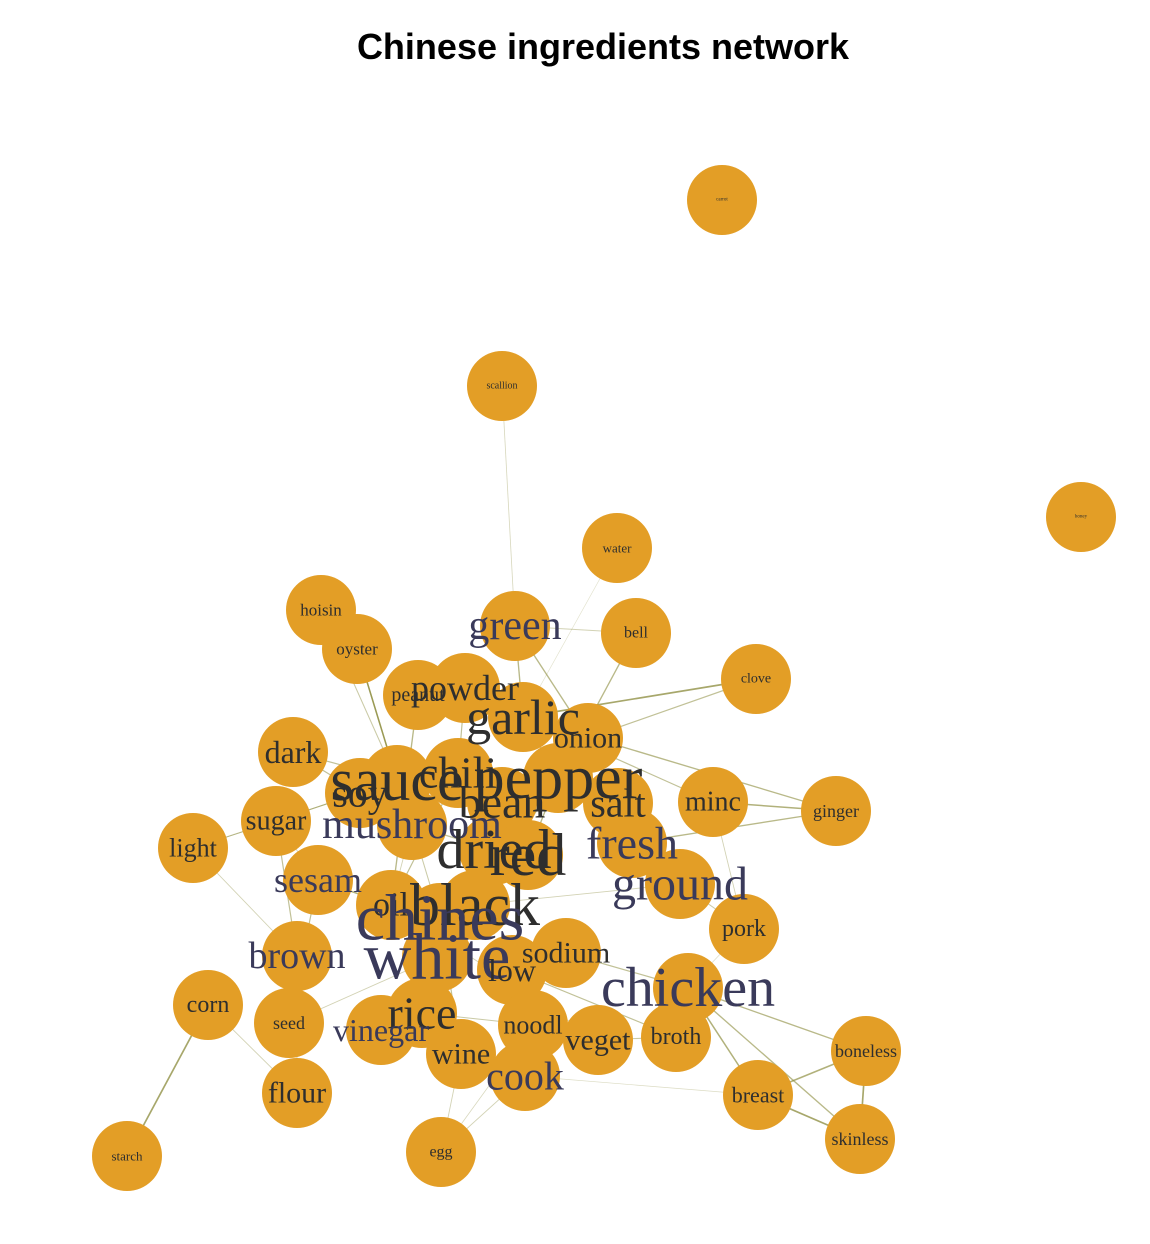 This screenshot has width=1150, height=1244. I want to click on node-broth, so click(676, 1037).